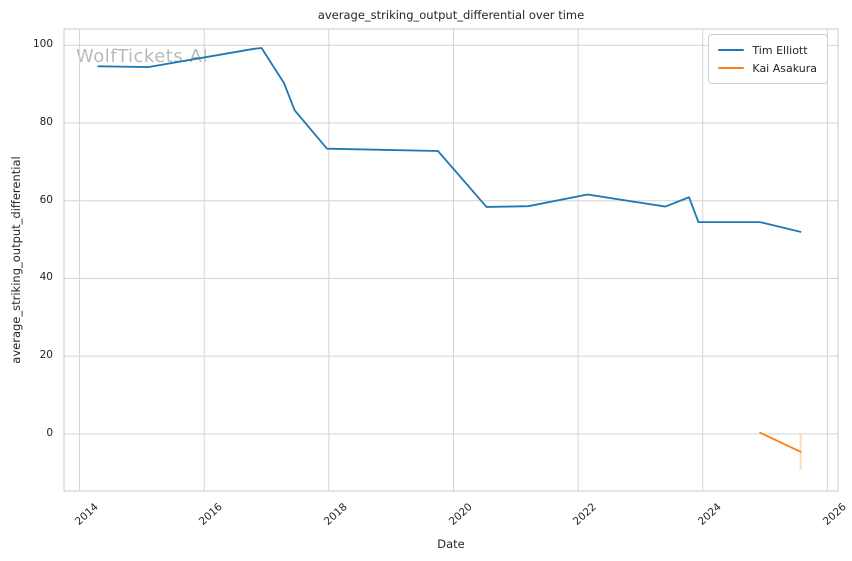 This screenshot has width=852, height=561. I want to click on legend-line-swatch-tim-elliott, so click(731, 50).